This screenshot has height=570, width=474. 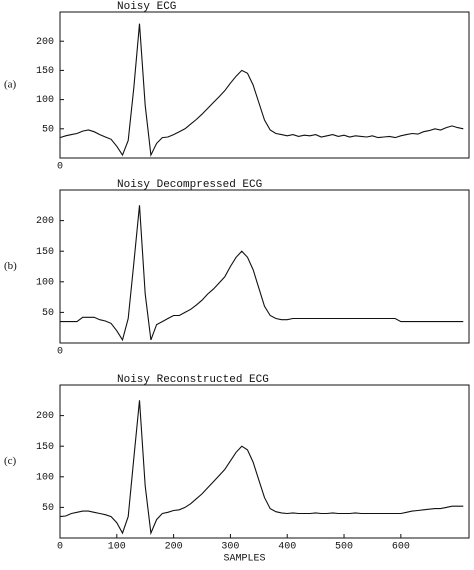 What do you see at coordinates (117, 547) in the screenshot?
I see `x-tick-label: 100` at bounding box center [117, 547].